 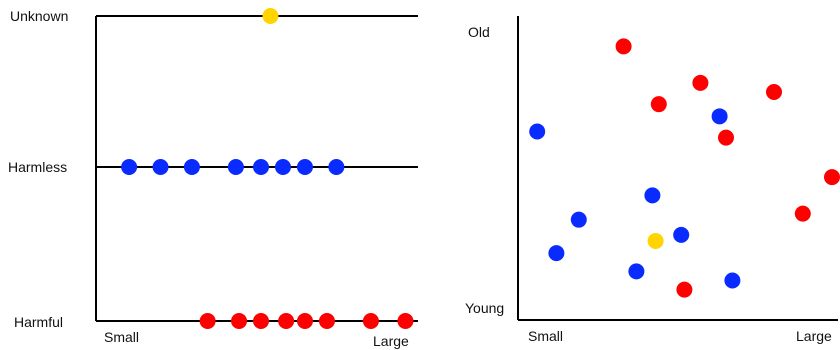 I want to click on category-label-harmless: Harmless, so click(x=37, y=167).